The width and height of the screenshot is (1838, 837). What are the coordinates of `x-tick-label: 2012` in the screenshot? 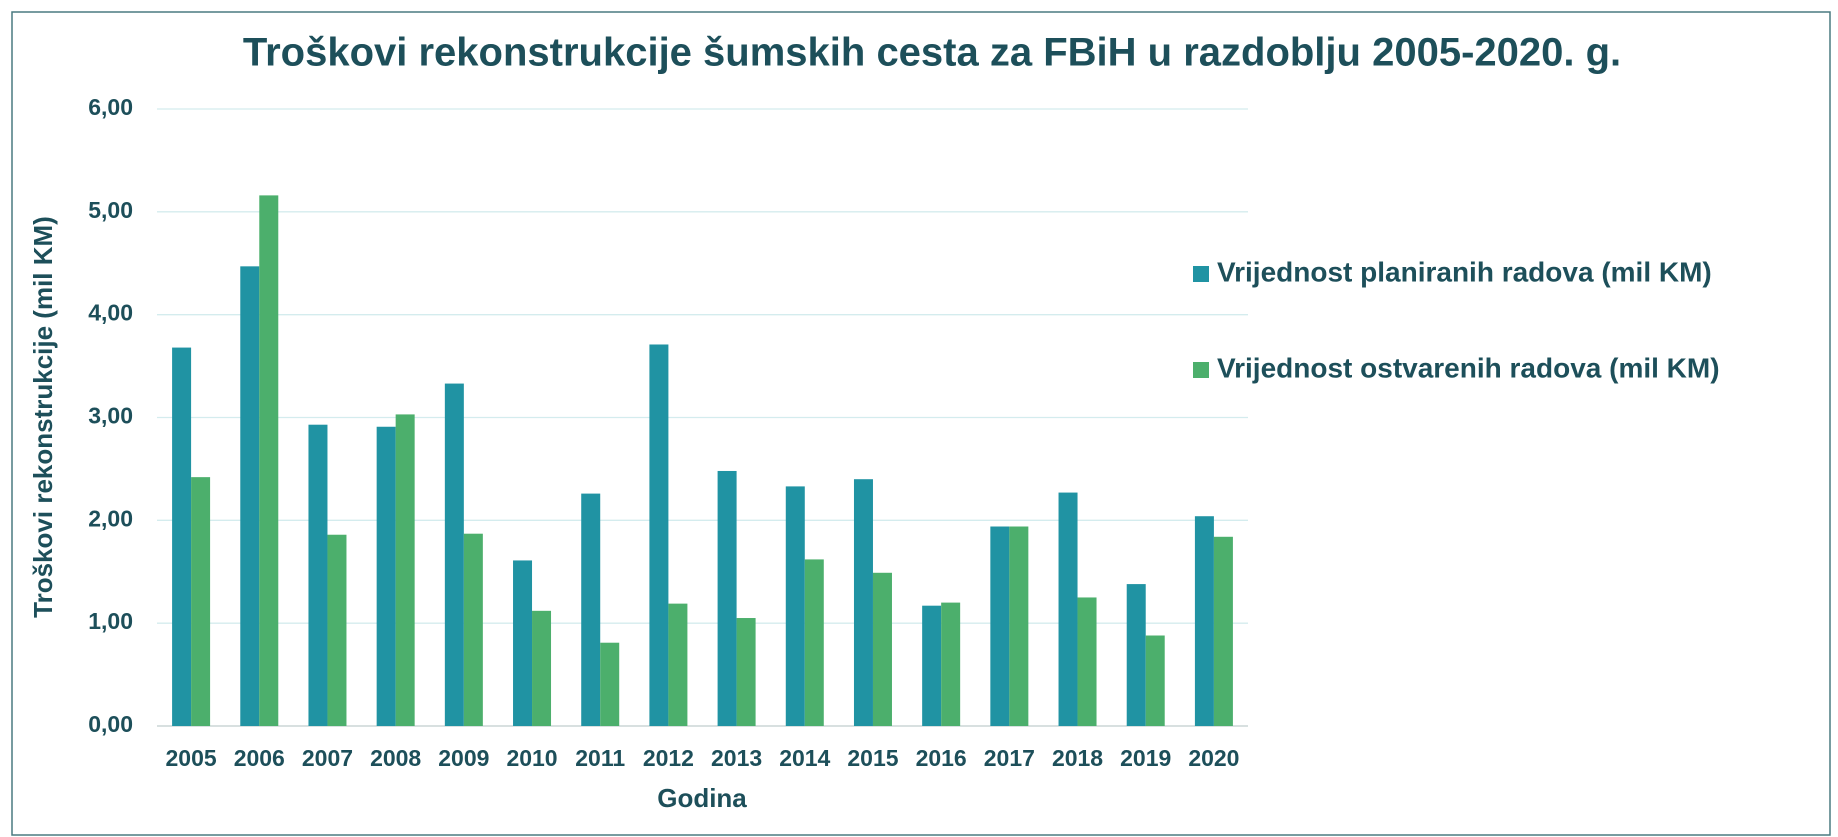 It's located at (668, 758).